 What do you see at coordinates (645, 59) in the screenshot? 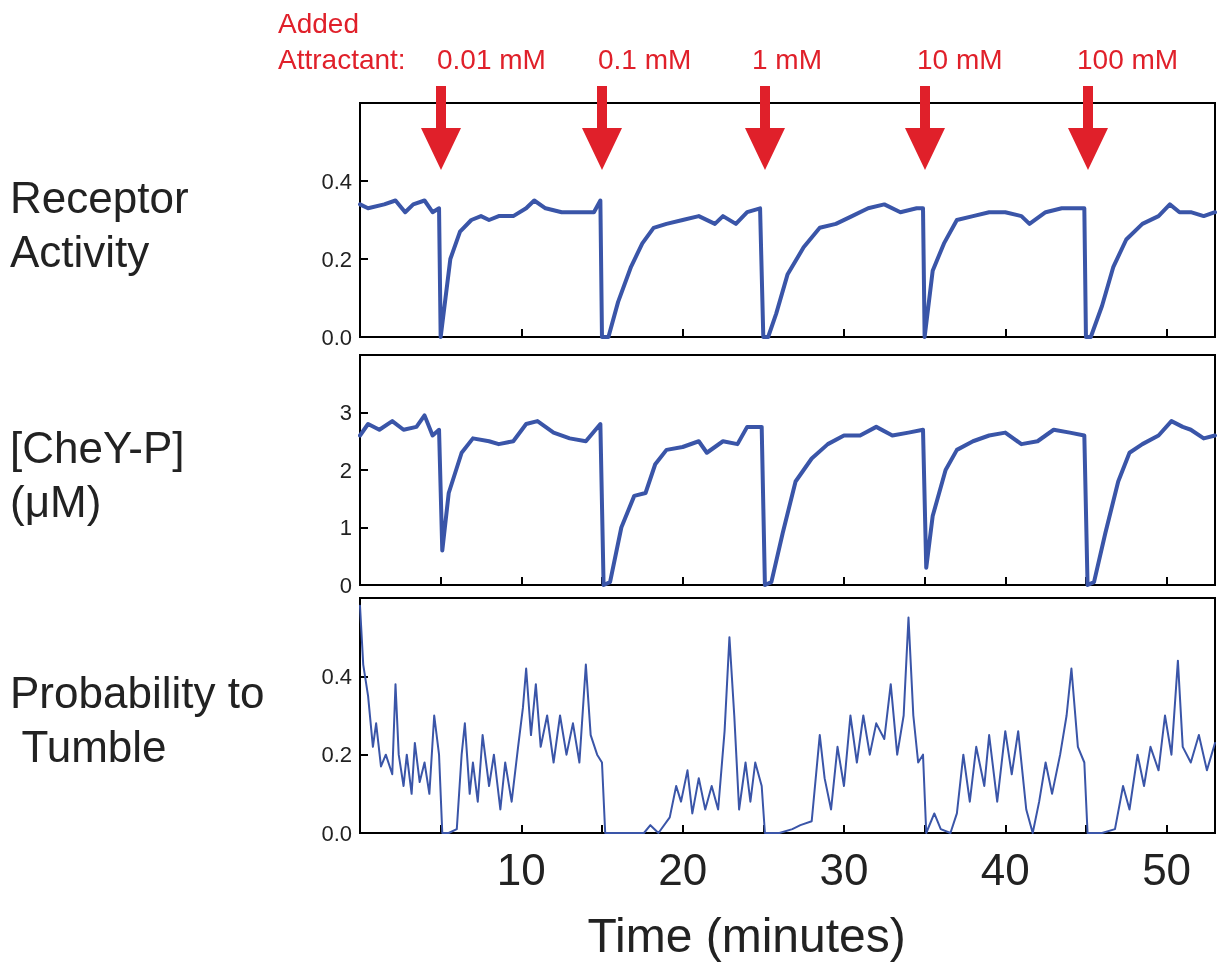
I see `text: 0.1 mM` at bounding box center [645, 59].